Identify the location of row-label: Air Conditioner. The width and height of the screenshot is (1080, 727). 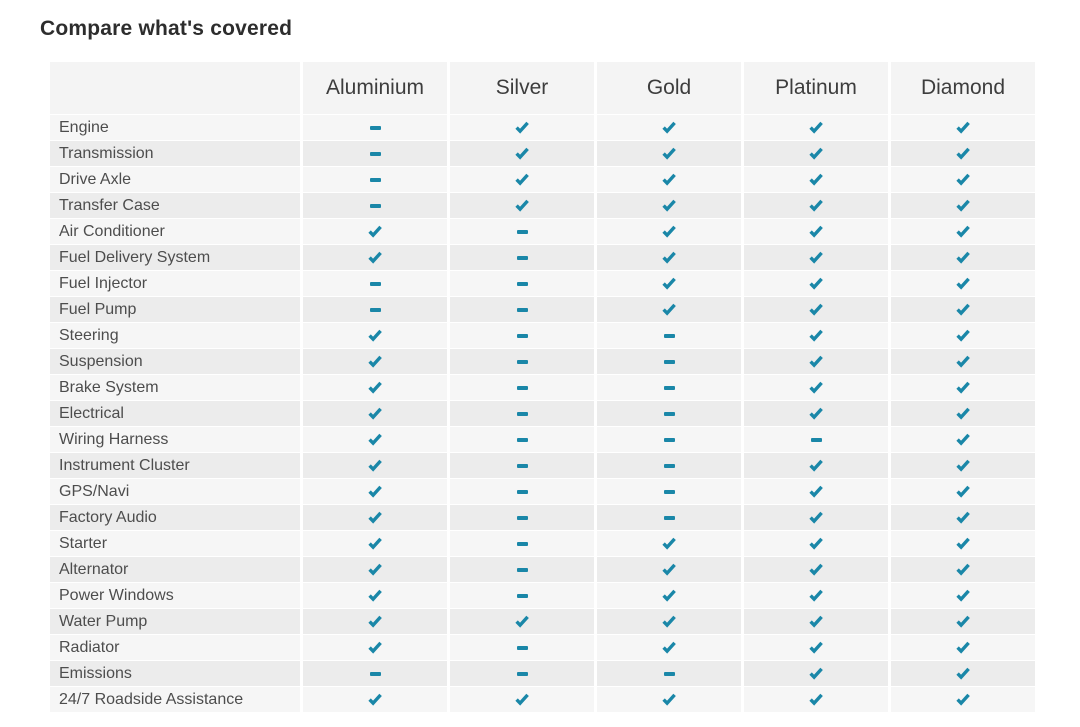
(175, 231).